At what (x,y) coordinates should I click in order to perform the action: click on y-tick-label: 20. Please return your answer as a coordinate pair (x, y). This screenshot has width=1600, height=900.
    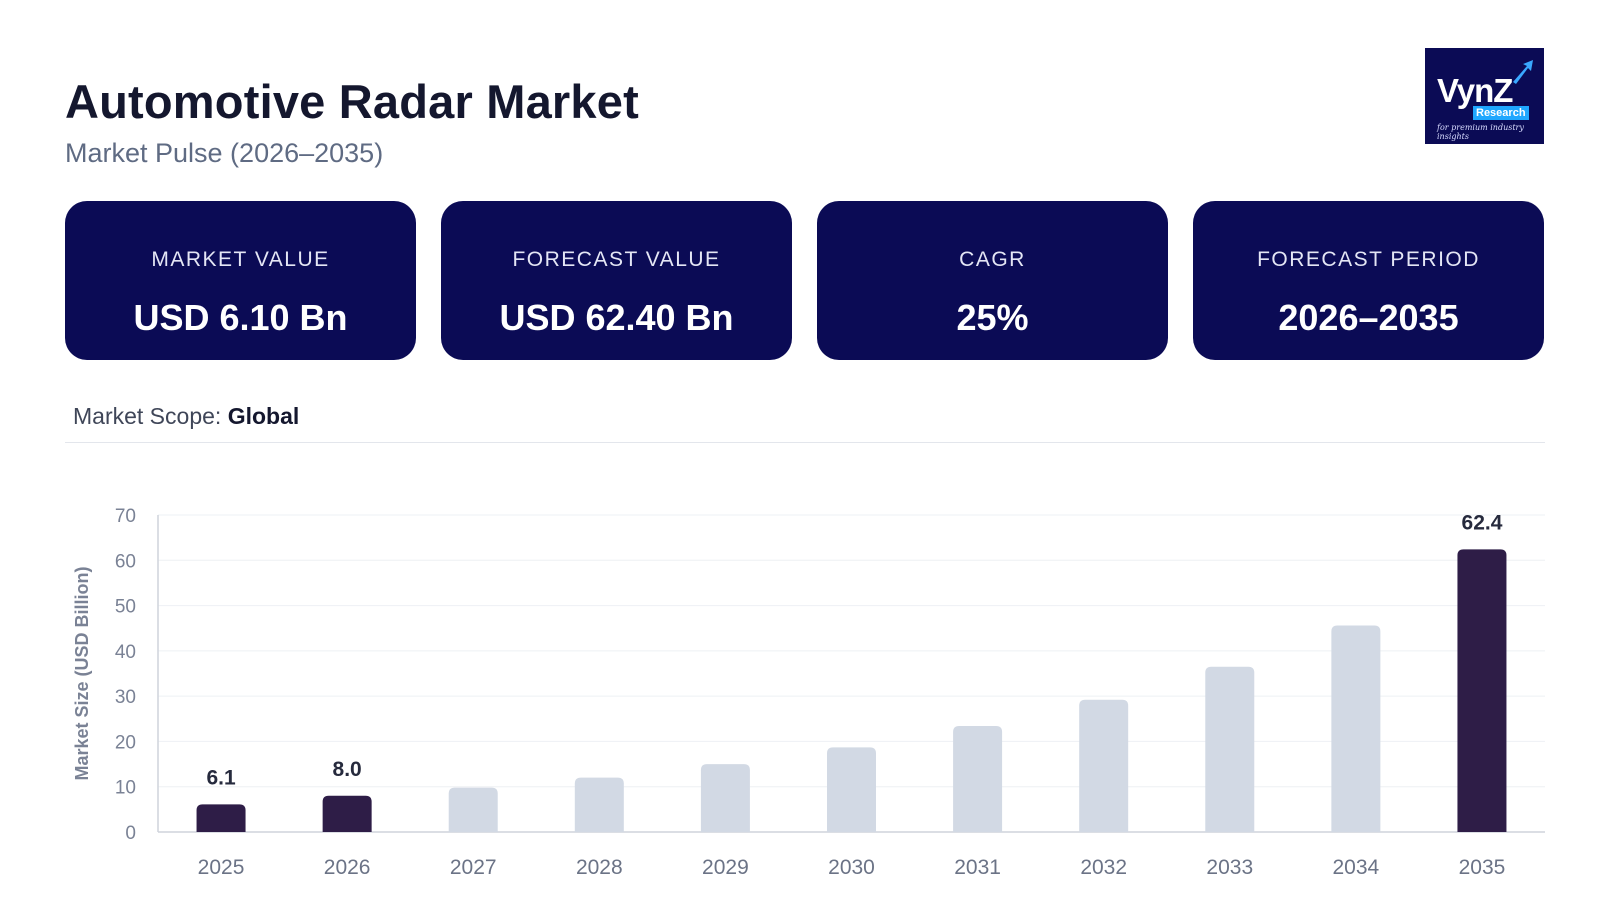
    Looking at the image, I should click on (125, 742).